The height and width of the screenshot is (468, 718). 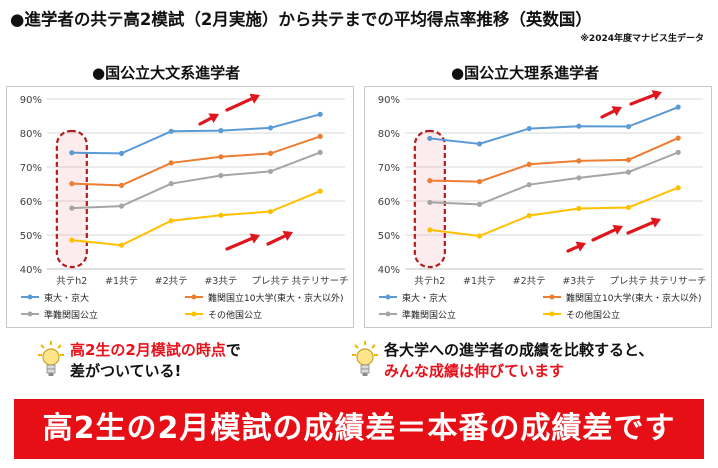 I want to click on takeaway-left-line2: 差がついている!, so click(x=126, y=371).